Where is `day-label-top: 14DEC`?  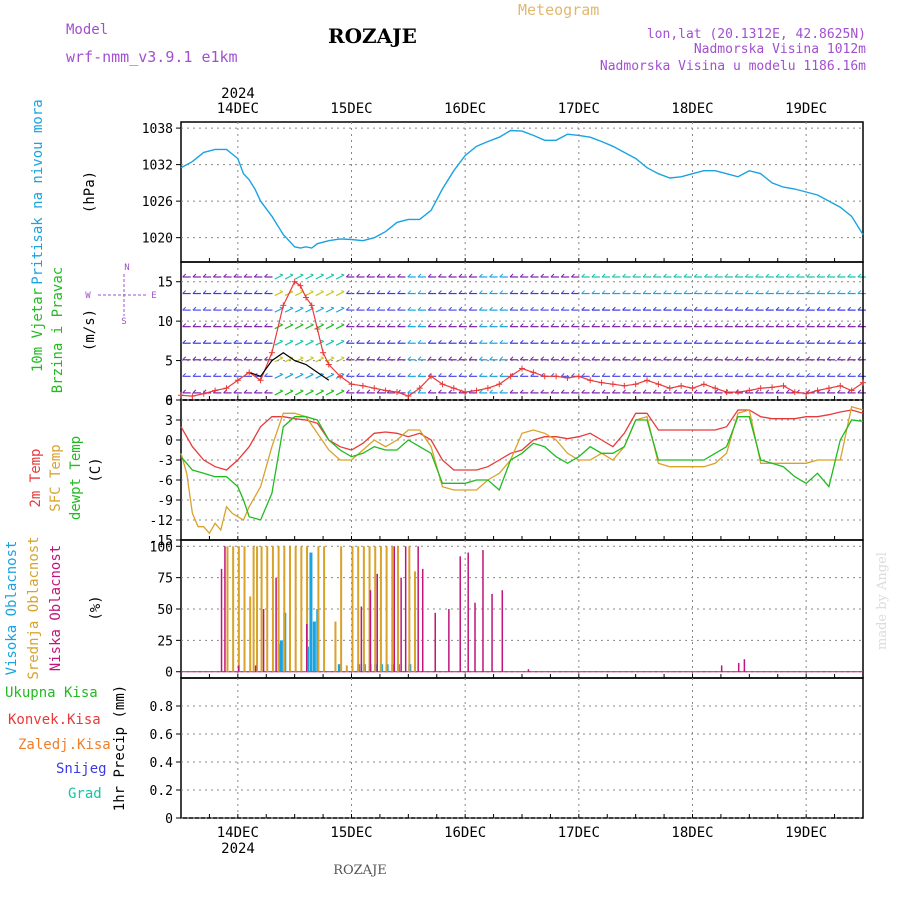 day-label-top: 14DEC is located at coordinates (238, 109).